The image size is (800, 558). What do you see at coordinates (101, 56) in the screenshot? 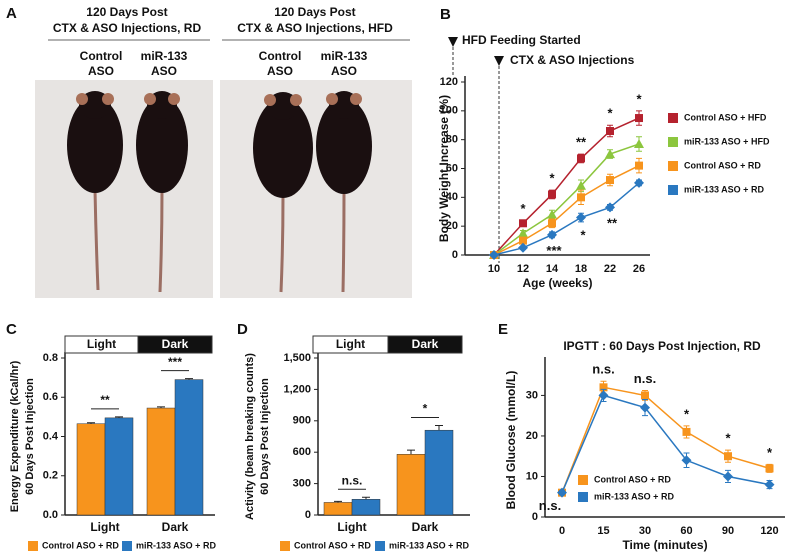
I see `mouse-label: Control` at bounding box center [101, 56].